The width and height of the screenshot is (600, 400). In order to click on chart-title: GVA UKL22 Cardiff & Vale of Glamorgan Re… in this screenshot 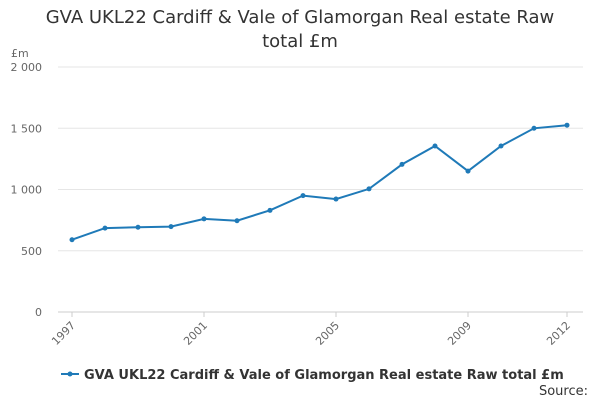, I will do `click(300, 29)`.